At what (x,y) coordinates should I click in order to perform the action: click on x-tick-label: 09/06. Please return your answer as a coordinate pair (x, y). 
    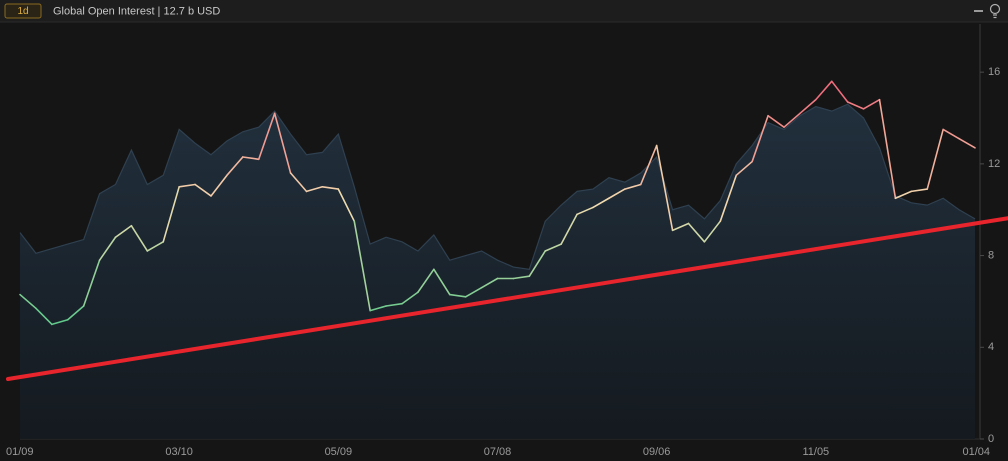
    Looking at the image, I should click on (657, 452).